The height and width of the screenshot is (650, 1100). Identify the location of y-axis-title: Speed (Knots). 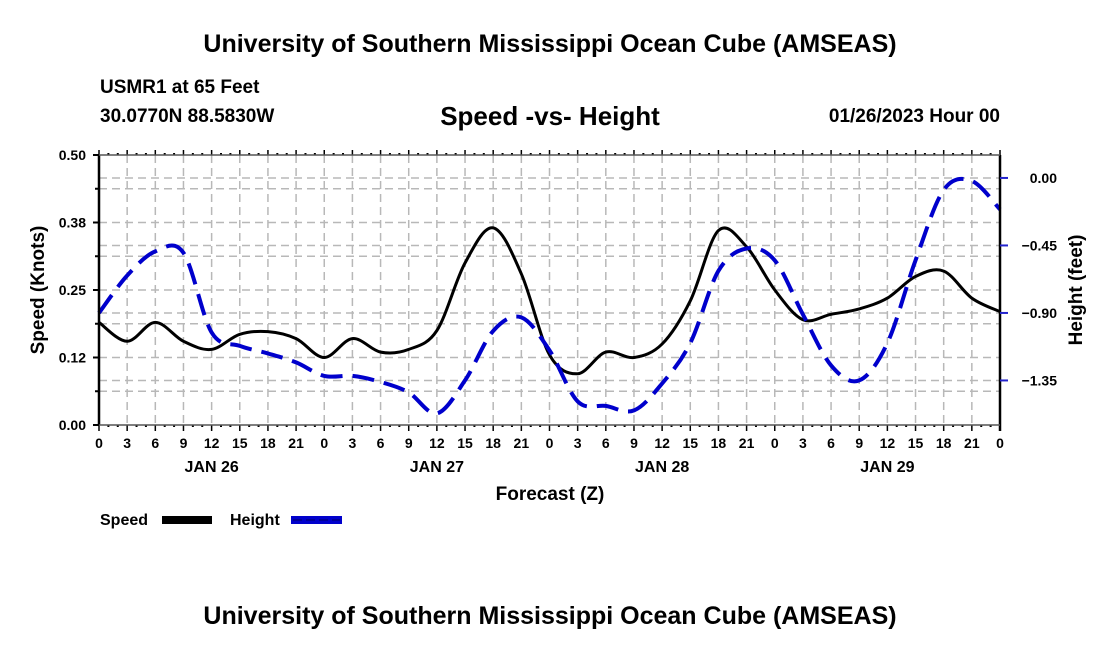
(38, 290).